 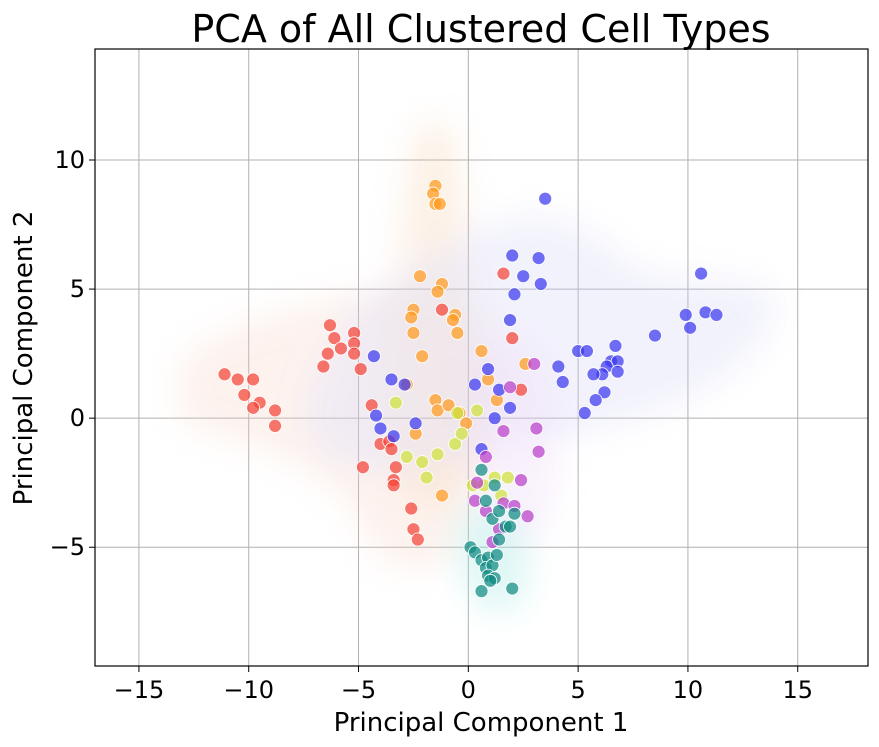 What do you see at coordinates (480, 29) in the screenshot?
I see `chart-title: PCA of All Clustered Cell Types` at bounding box center [480, 29].